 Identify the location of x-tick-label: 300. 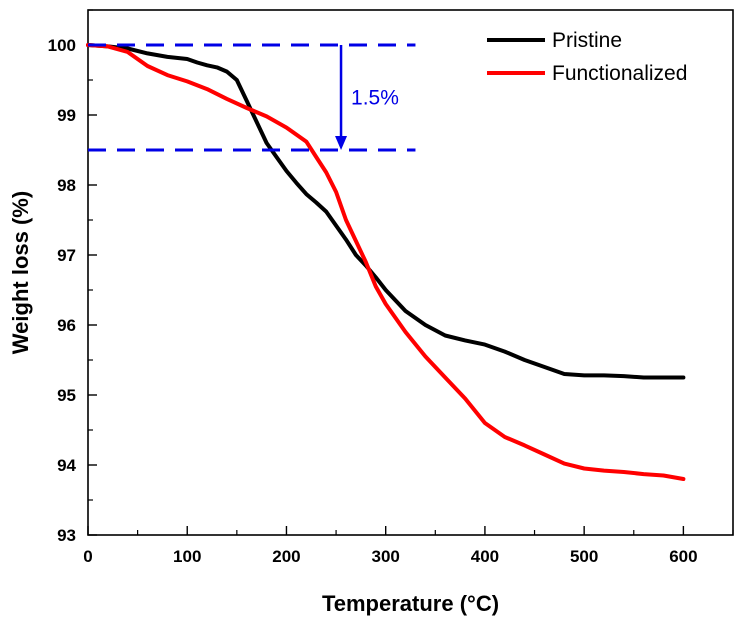
(386, 556).